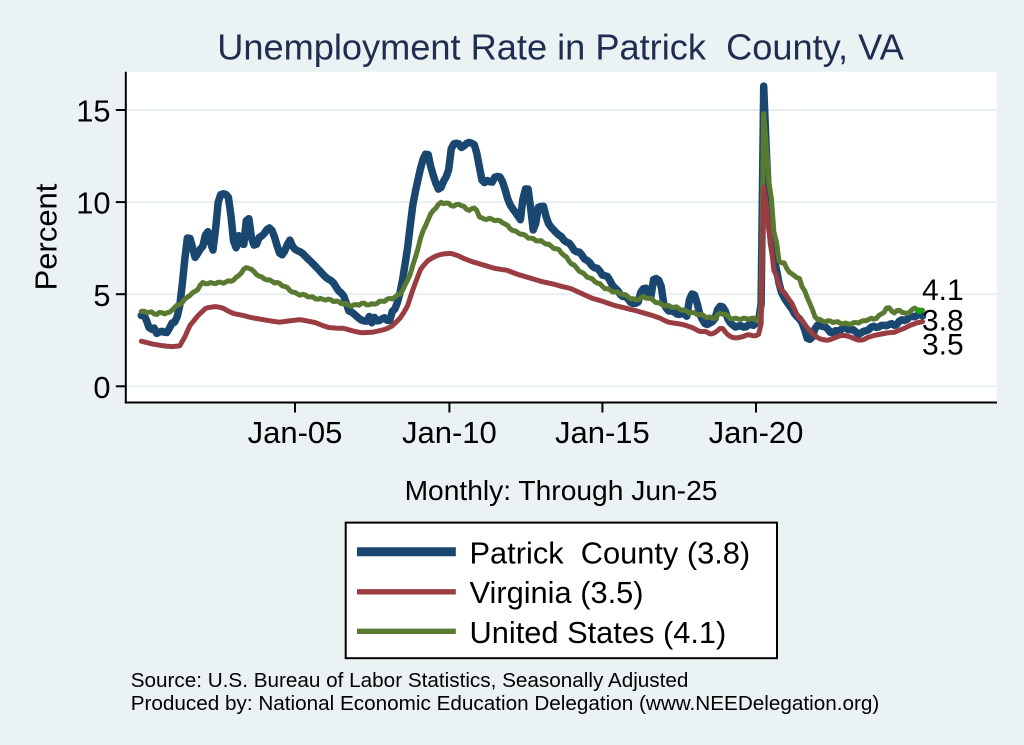  Describe the element at coordinates (602, 432) in the screenshot. I see `svg-text: Jan-15` at that location.